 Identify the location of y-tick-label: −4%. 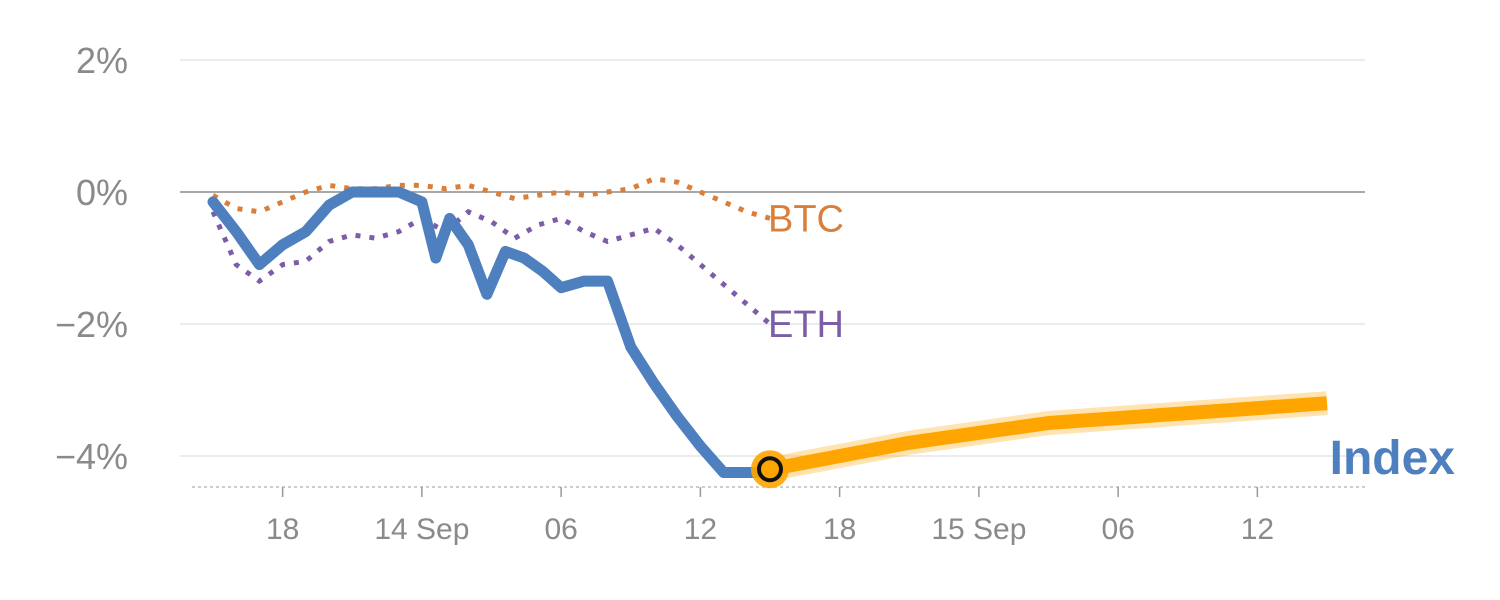
(91, 456).